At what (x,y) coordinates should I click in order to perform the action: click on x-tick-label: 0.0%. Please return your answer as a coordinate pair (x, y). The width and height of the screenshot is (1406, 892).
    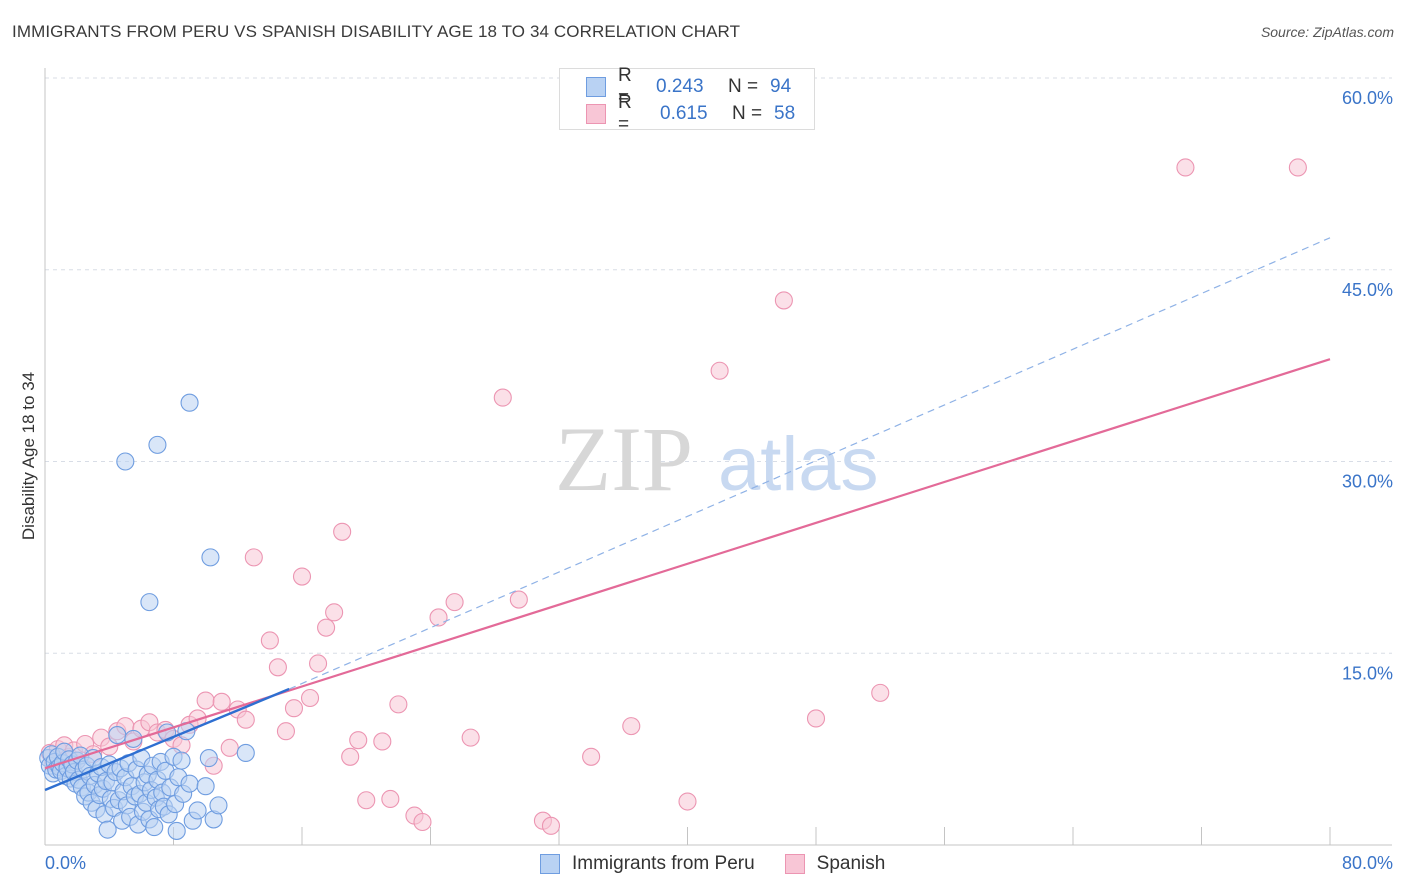
    Looking at the image, I should click on (65, 863).